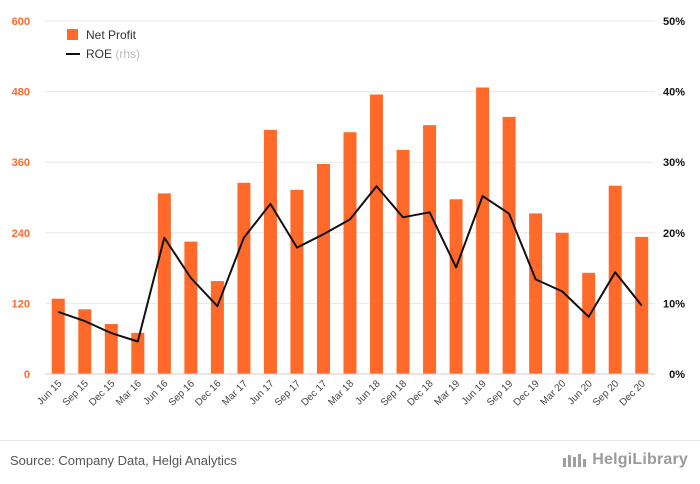  I want to click on x-tick-label: Mar 18, so click(341, 393).